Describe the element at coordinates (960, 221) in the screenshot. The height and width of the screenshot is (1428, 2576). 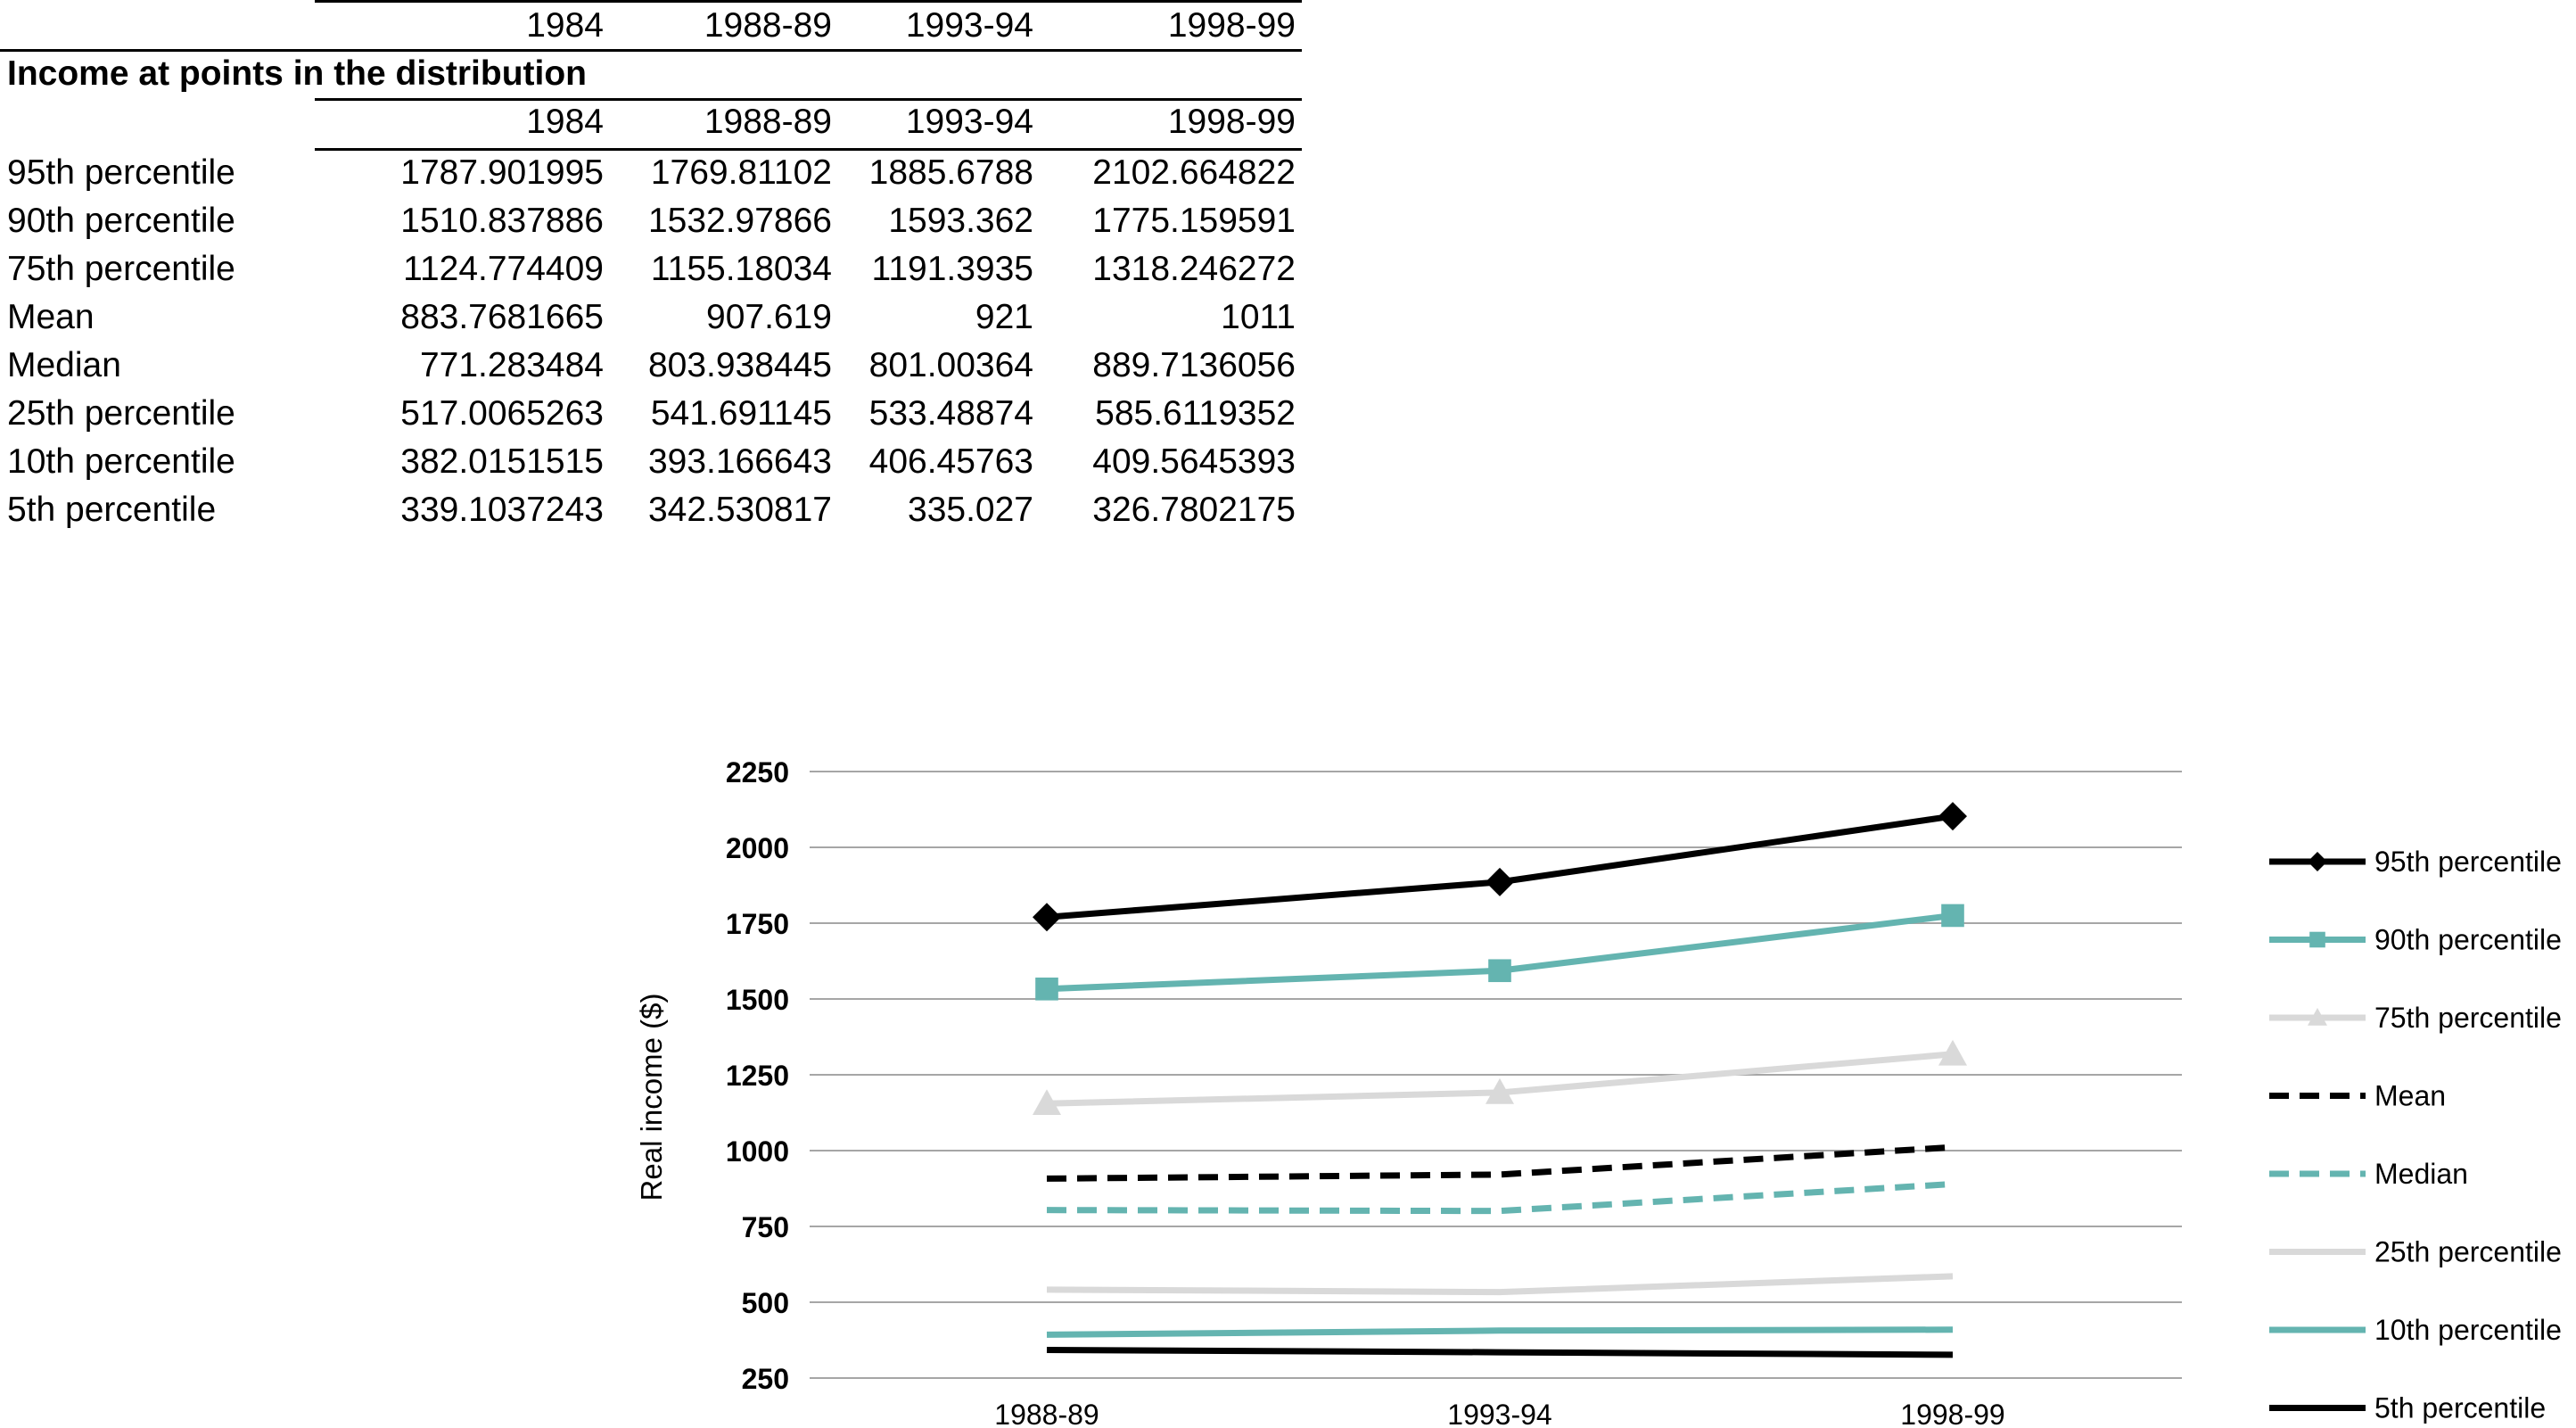
I see `table-cell: 1593.362` at that location.